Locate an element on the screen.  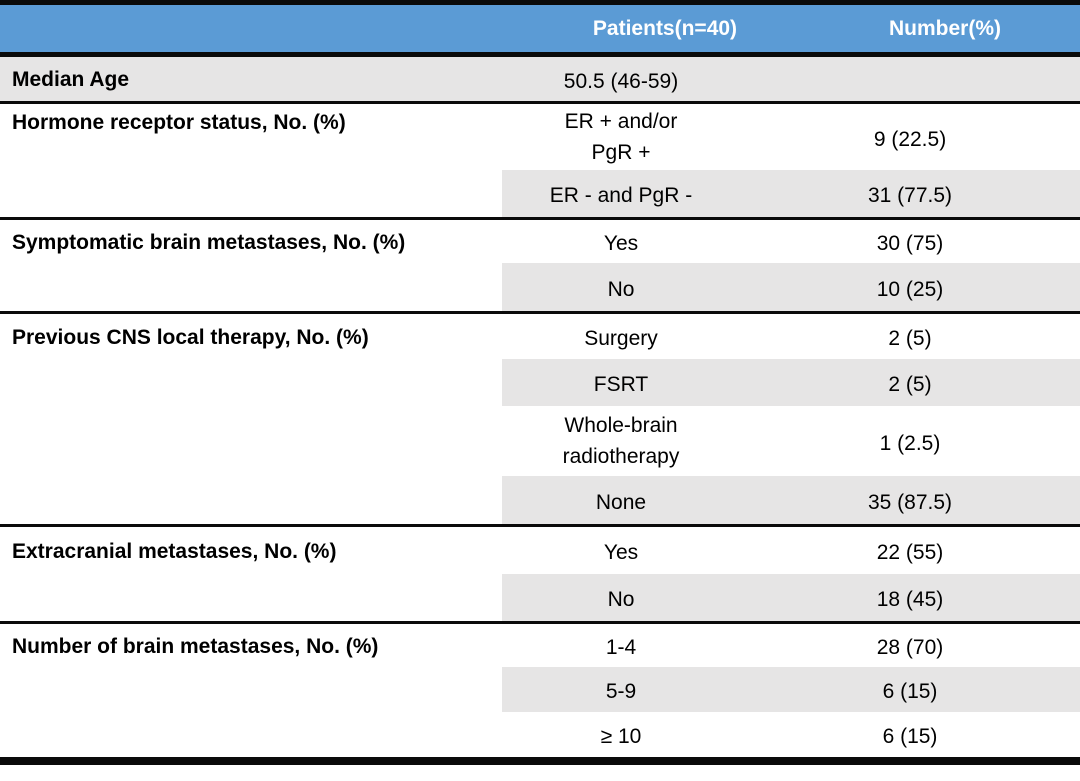
header-patients-label: Patients(n=40) is located at coordinates (665, 28).